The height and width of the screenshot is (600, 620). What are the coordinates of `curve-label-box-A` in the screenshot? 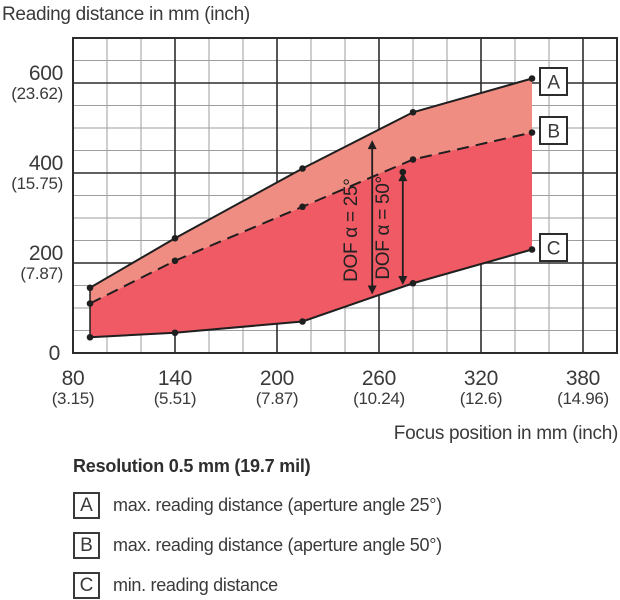 It's located at (553, 81).